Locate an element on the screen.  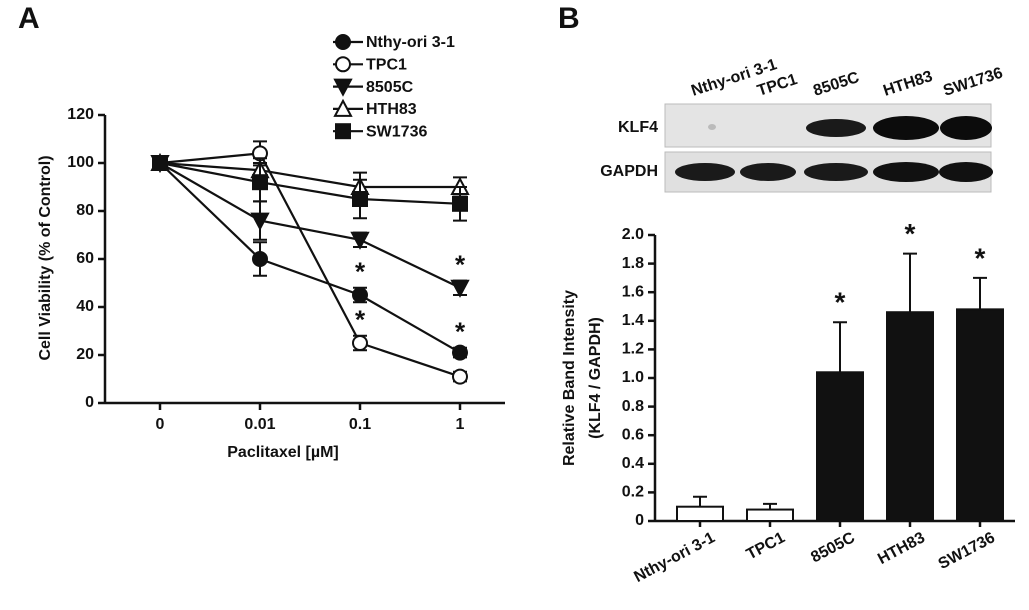
y-tick-label: 60 is located at coordinates (85, 258).